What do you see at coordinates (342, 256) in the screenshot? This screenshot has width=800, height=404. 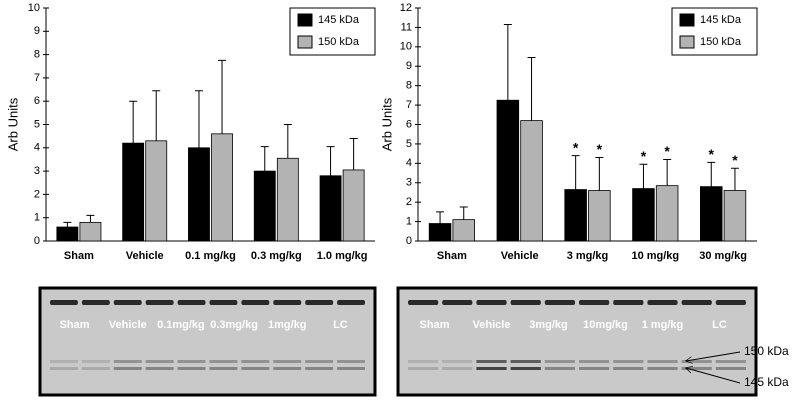 I see `x-tick-label: 1.0 mg/kg` at bounding box center [342, 256].